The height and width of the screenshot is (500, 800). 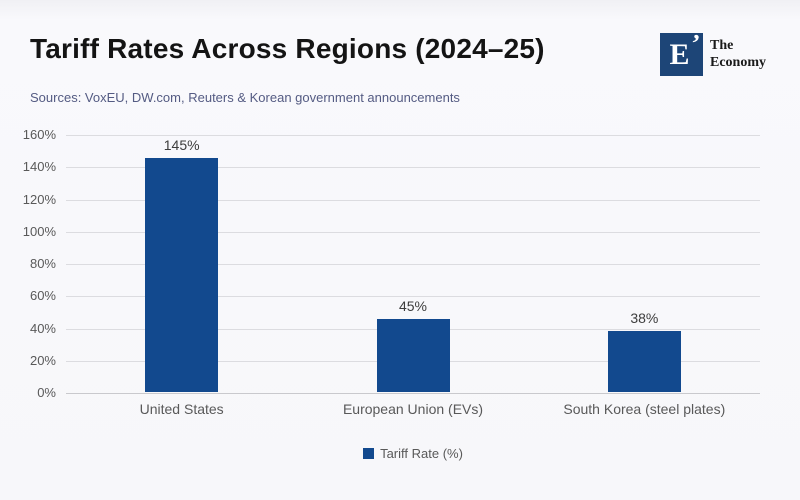 I want to click on bar-data-label: 145%, so click(x=181, y=145).